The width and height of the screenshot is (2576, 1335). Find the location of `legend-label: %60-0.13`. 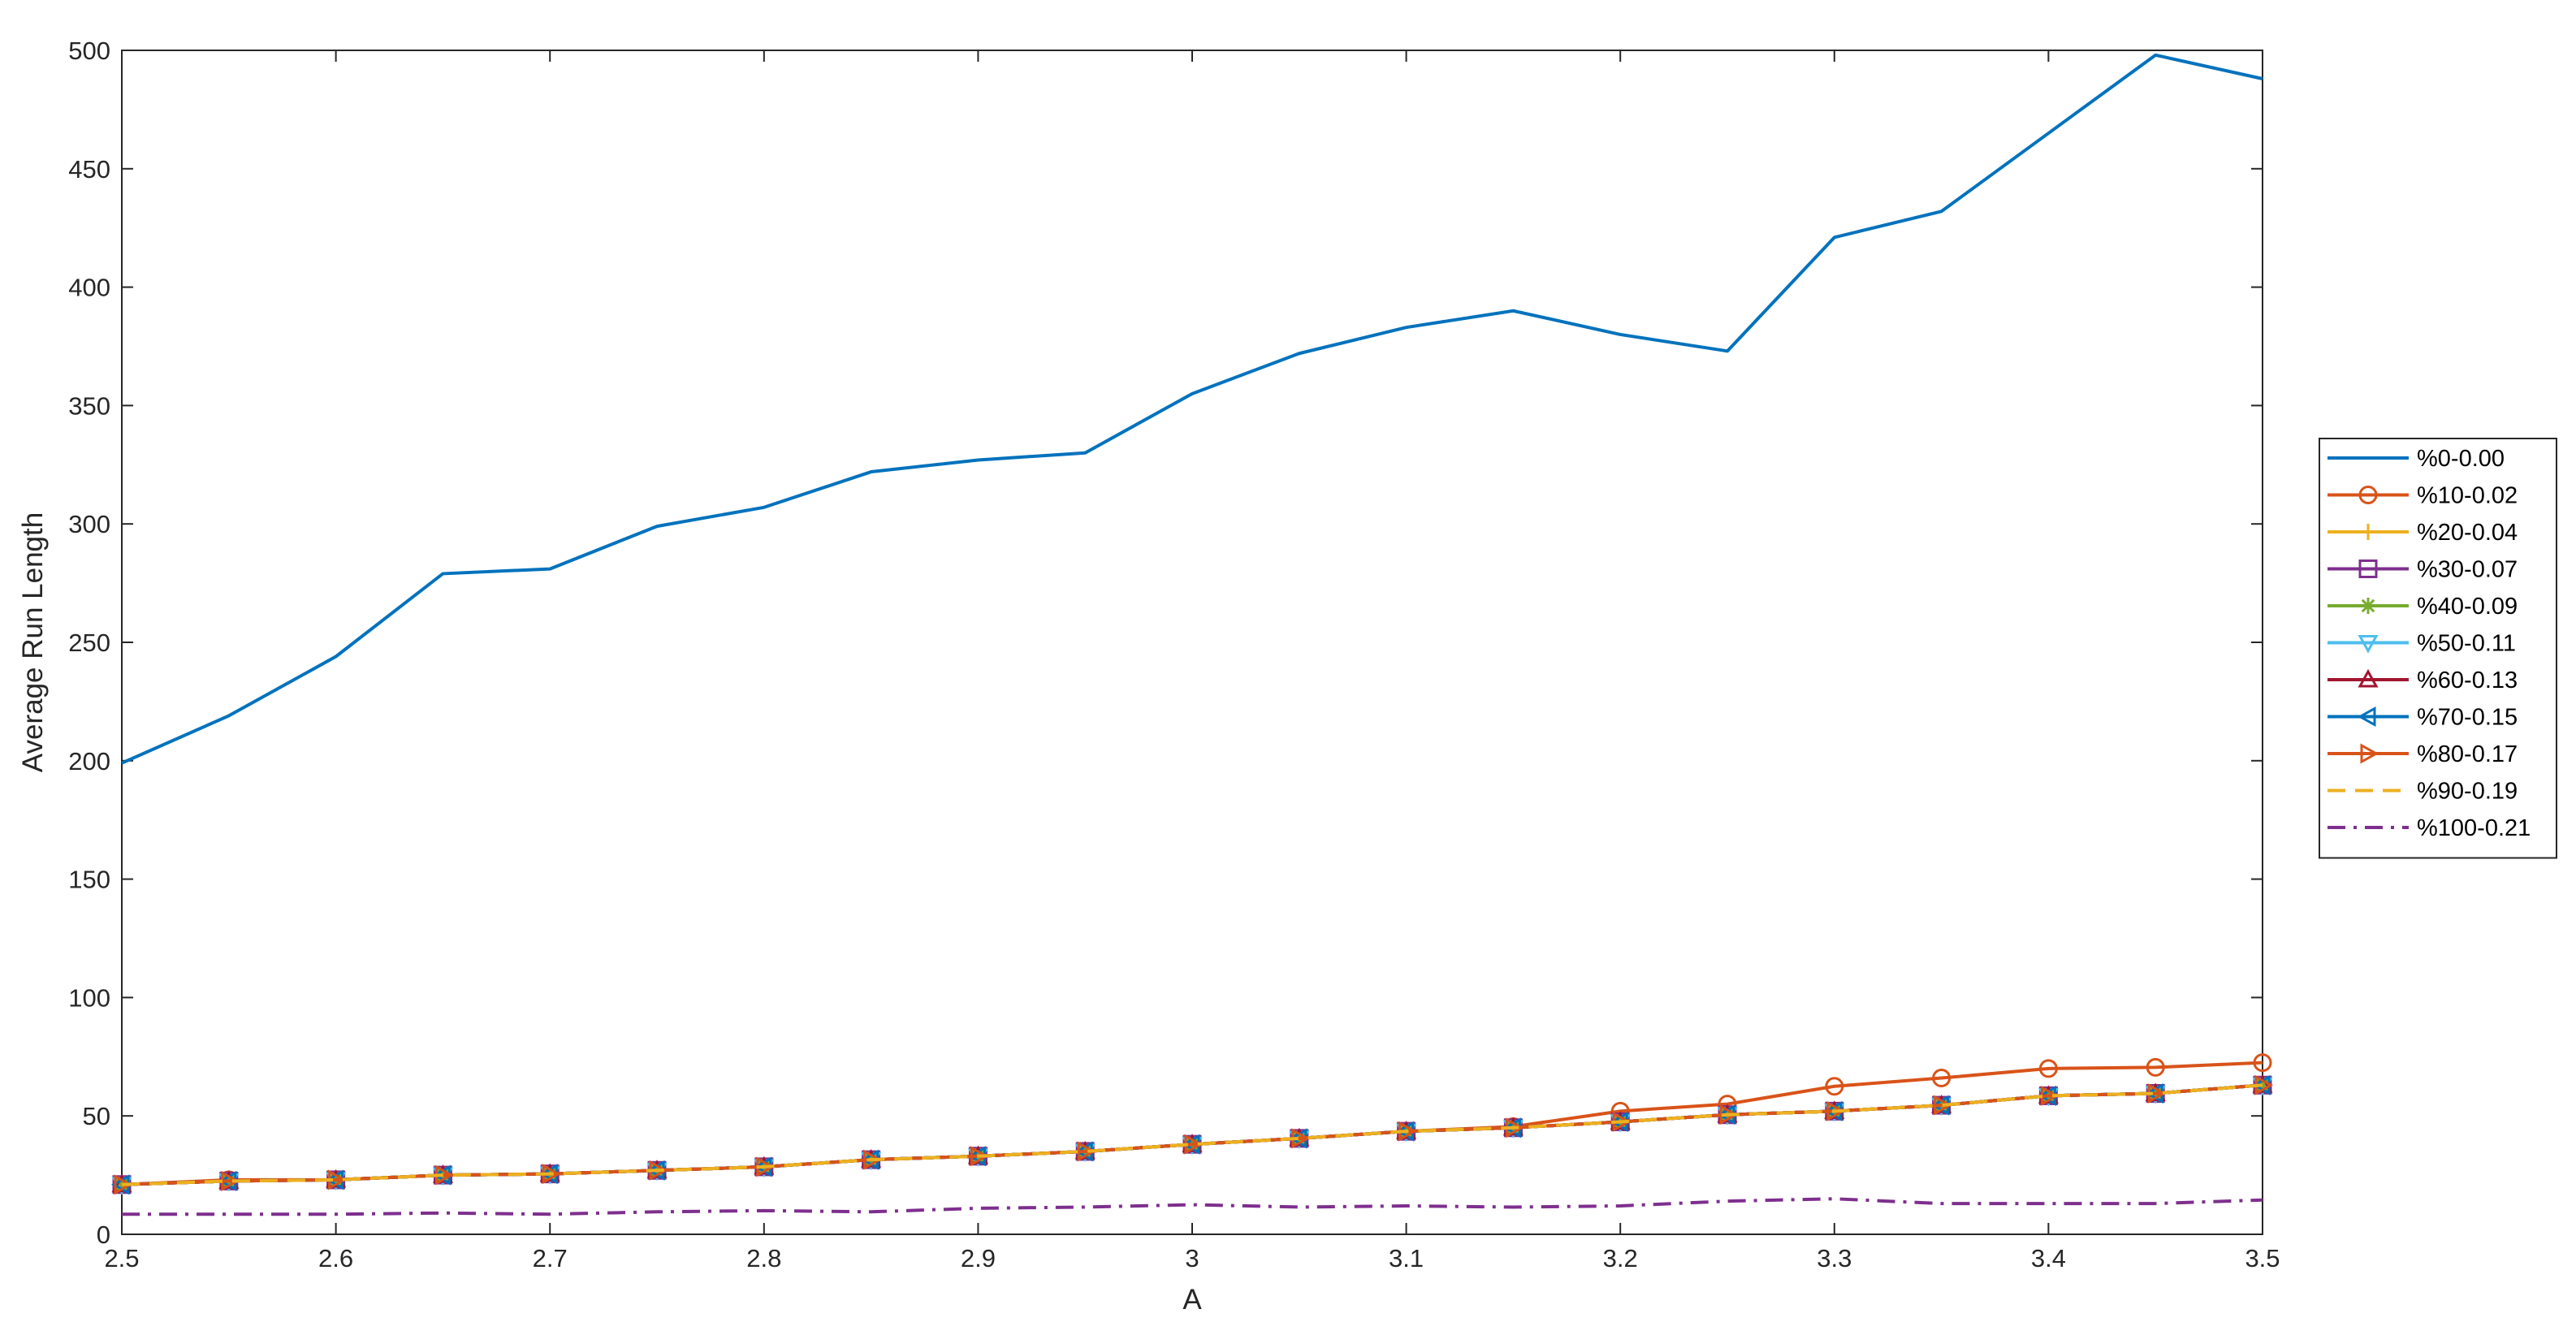

legend-label: %60-0.13 is located at coordinates (2468, 680).